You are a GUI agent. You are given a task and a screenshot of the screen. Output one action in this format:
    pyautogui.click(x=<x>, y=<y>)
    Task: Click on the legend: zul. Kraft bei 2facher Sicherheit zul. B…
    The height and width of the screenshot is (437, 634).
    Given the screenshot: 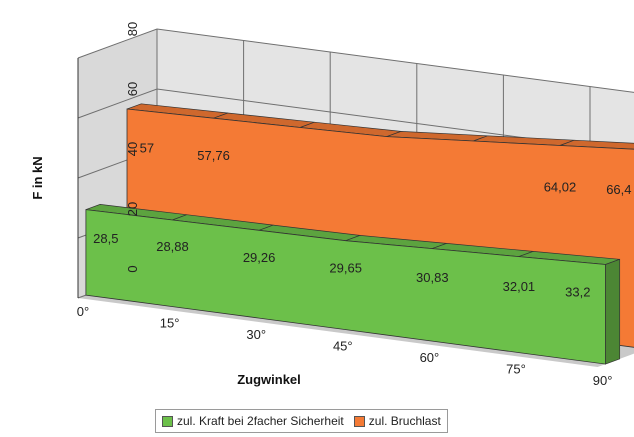 What is the action you would take?
    pyautogui.click(x=301, y=421)
    